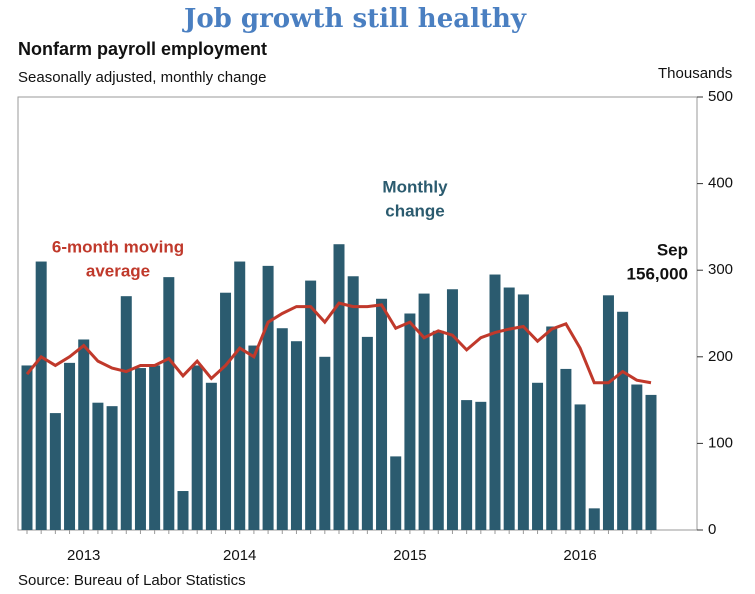 This screenshot has width=755, height=594. I want to click on y-axis-label: Thousands, so click(695, 73).